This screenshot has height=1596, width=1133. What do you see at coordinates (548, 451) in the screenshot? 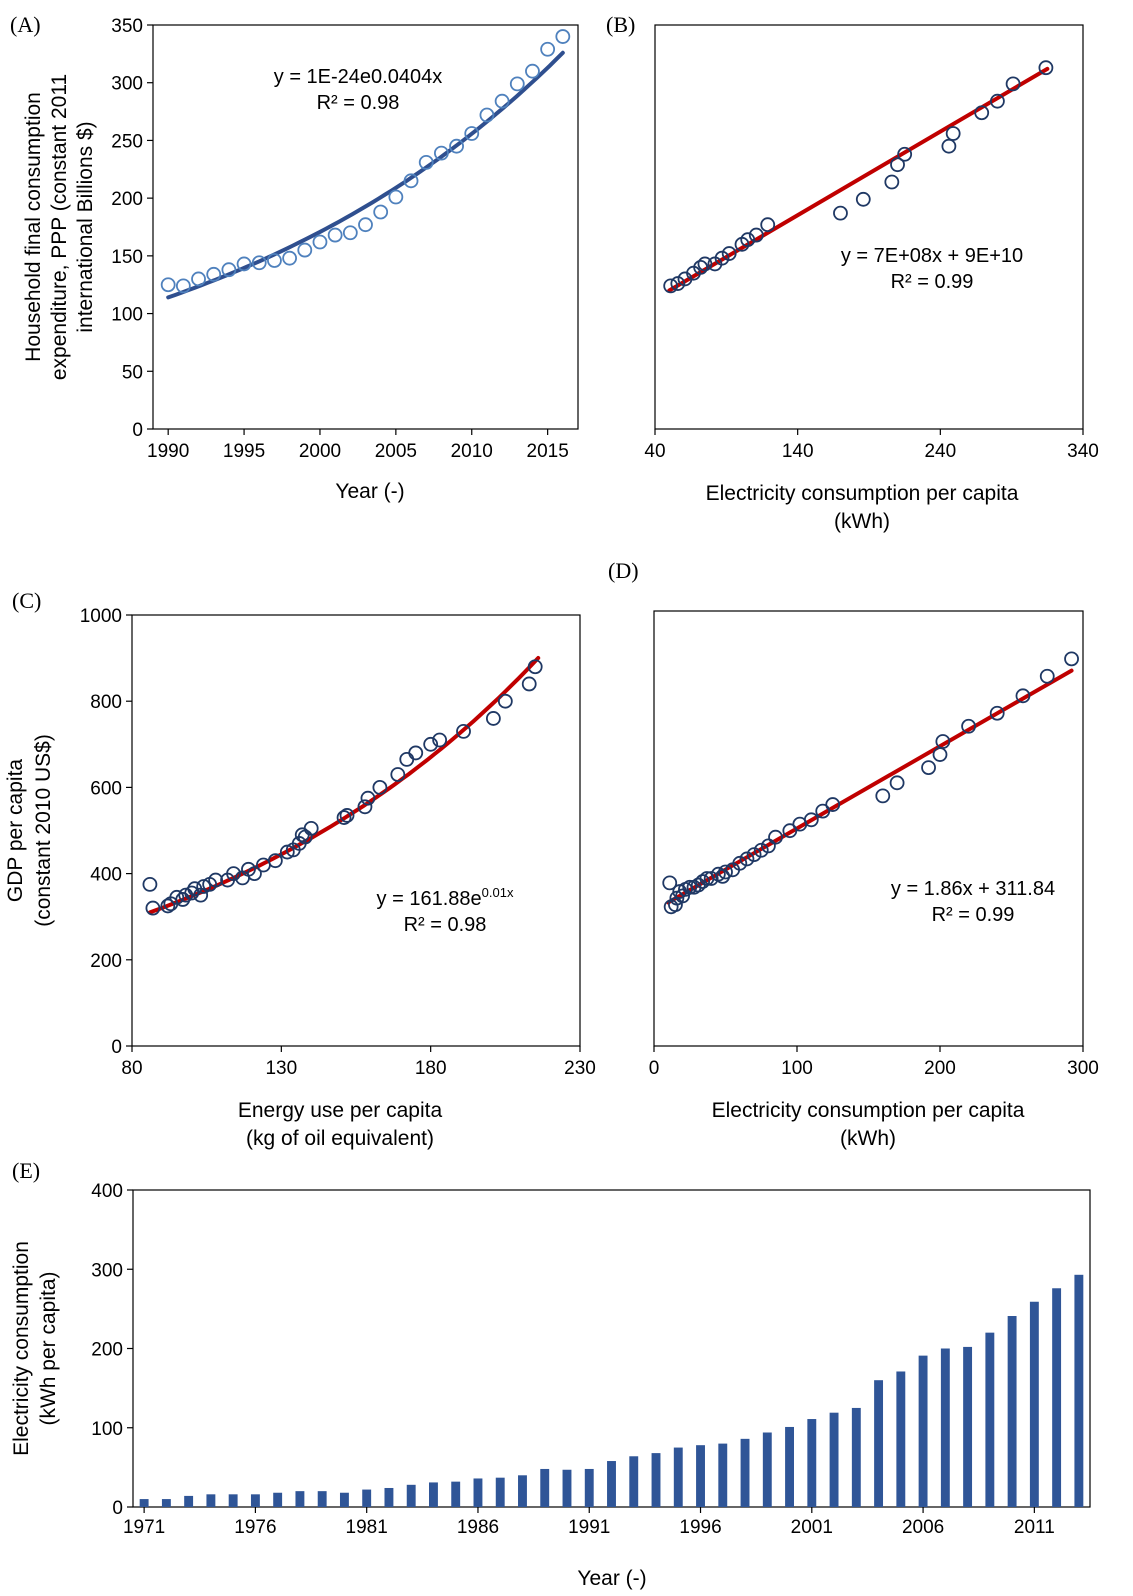
I see `x-tick-label: 2015` at bounding box center [548, 451].